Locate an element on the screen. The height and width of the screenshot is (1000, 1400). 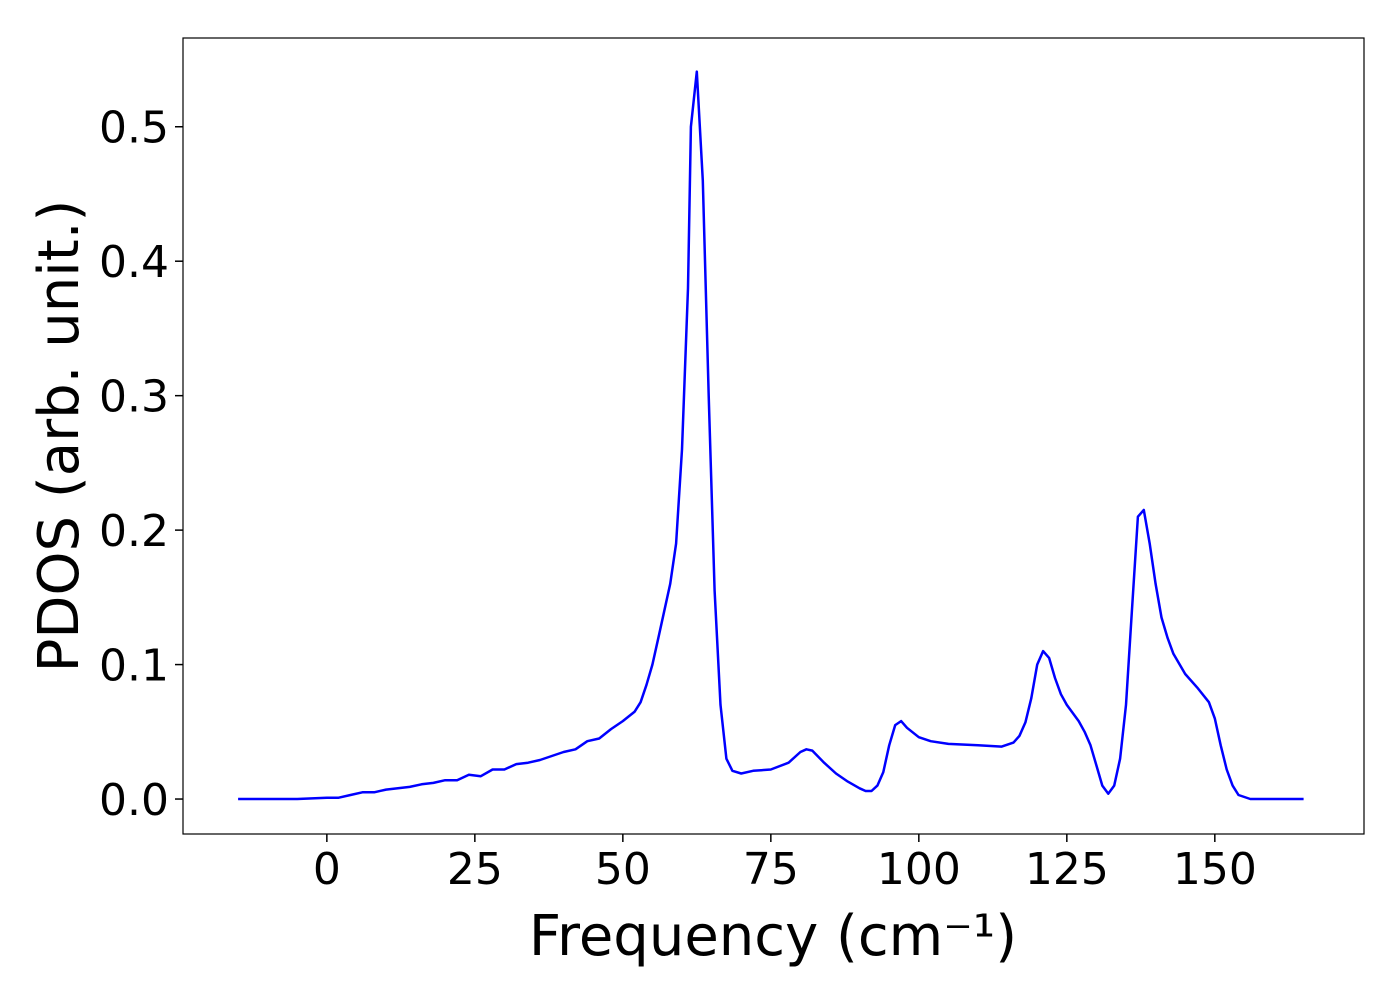
y-tick-label: 0.3 is located at coordinates (134, 397).